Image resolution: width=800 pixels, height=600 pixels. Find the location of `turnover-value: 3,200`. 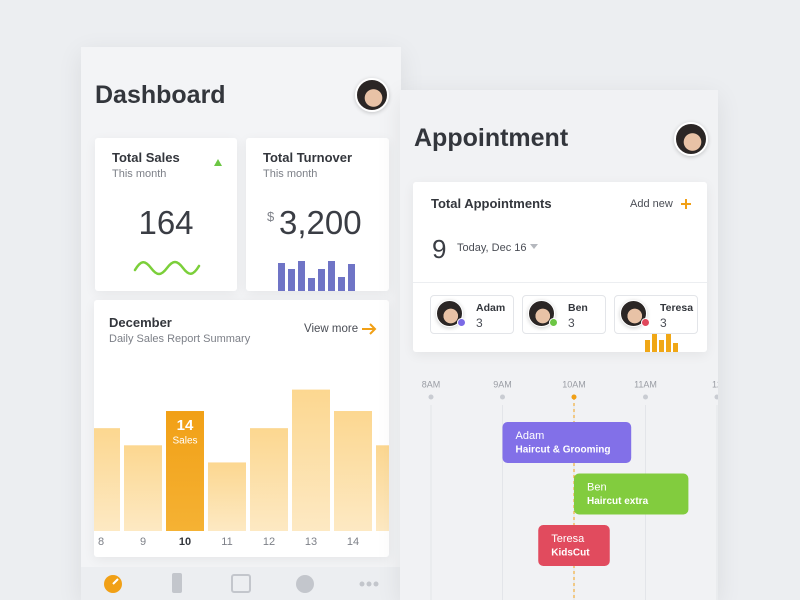

turnover-value: 3,200 is located at coordinates (320, 222).